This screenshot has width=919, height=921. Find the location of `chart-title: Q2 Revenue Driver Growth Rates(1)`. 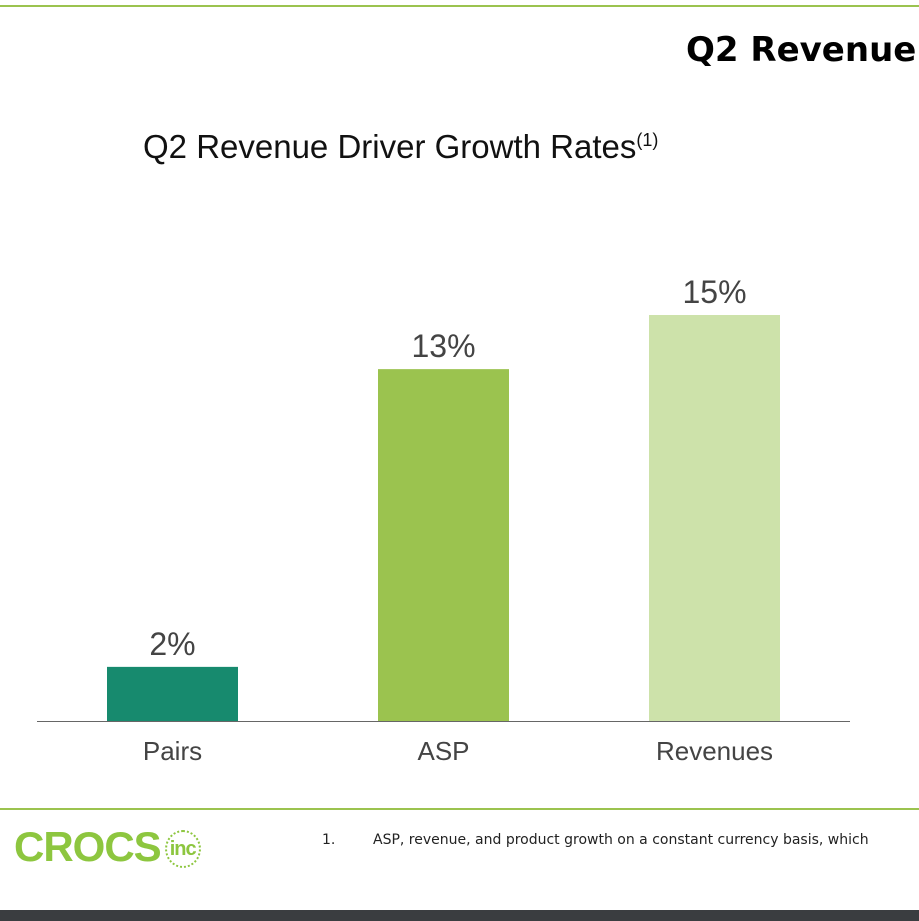

chart-title: Q2 Revenue Driver Growth Rates(1) is located at coordinates (400, 147).